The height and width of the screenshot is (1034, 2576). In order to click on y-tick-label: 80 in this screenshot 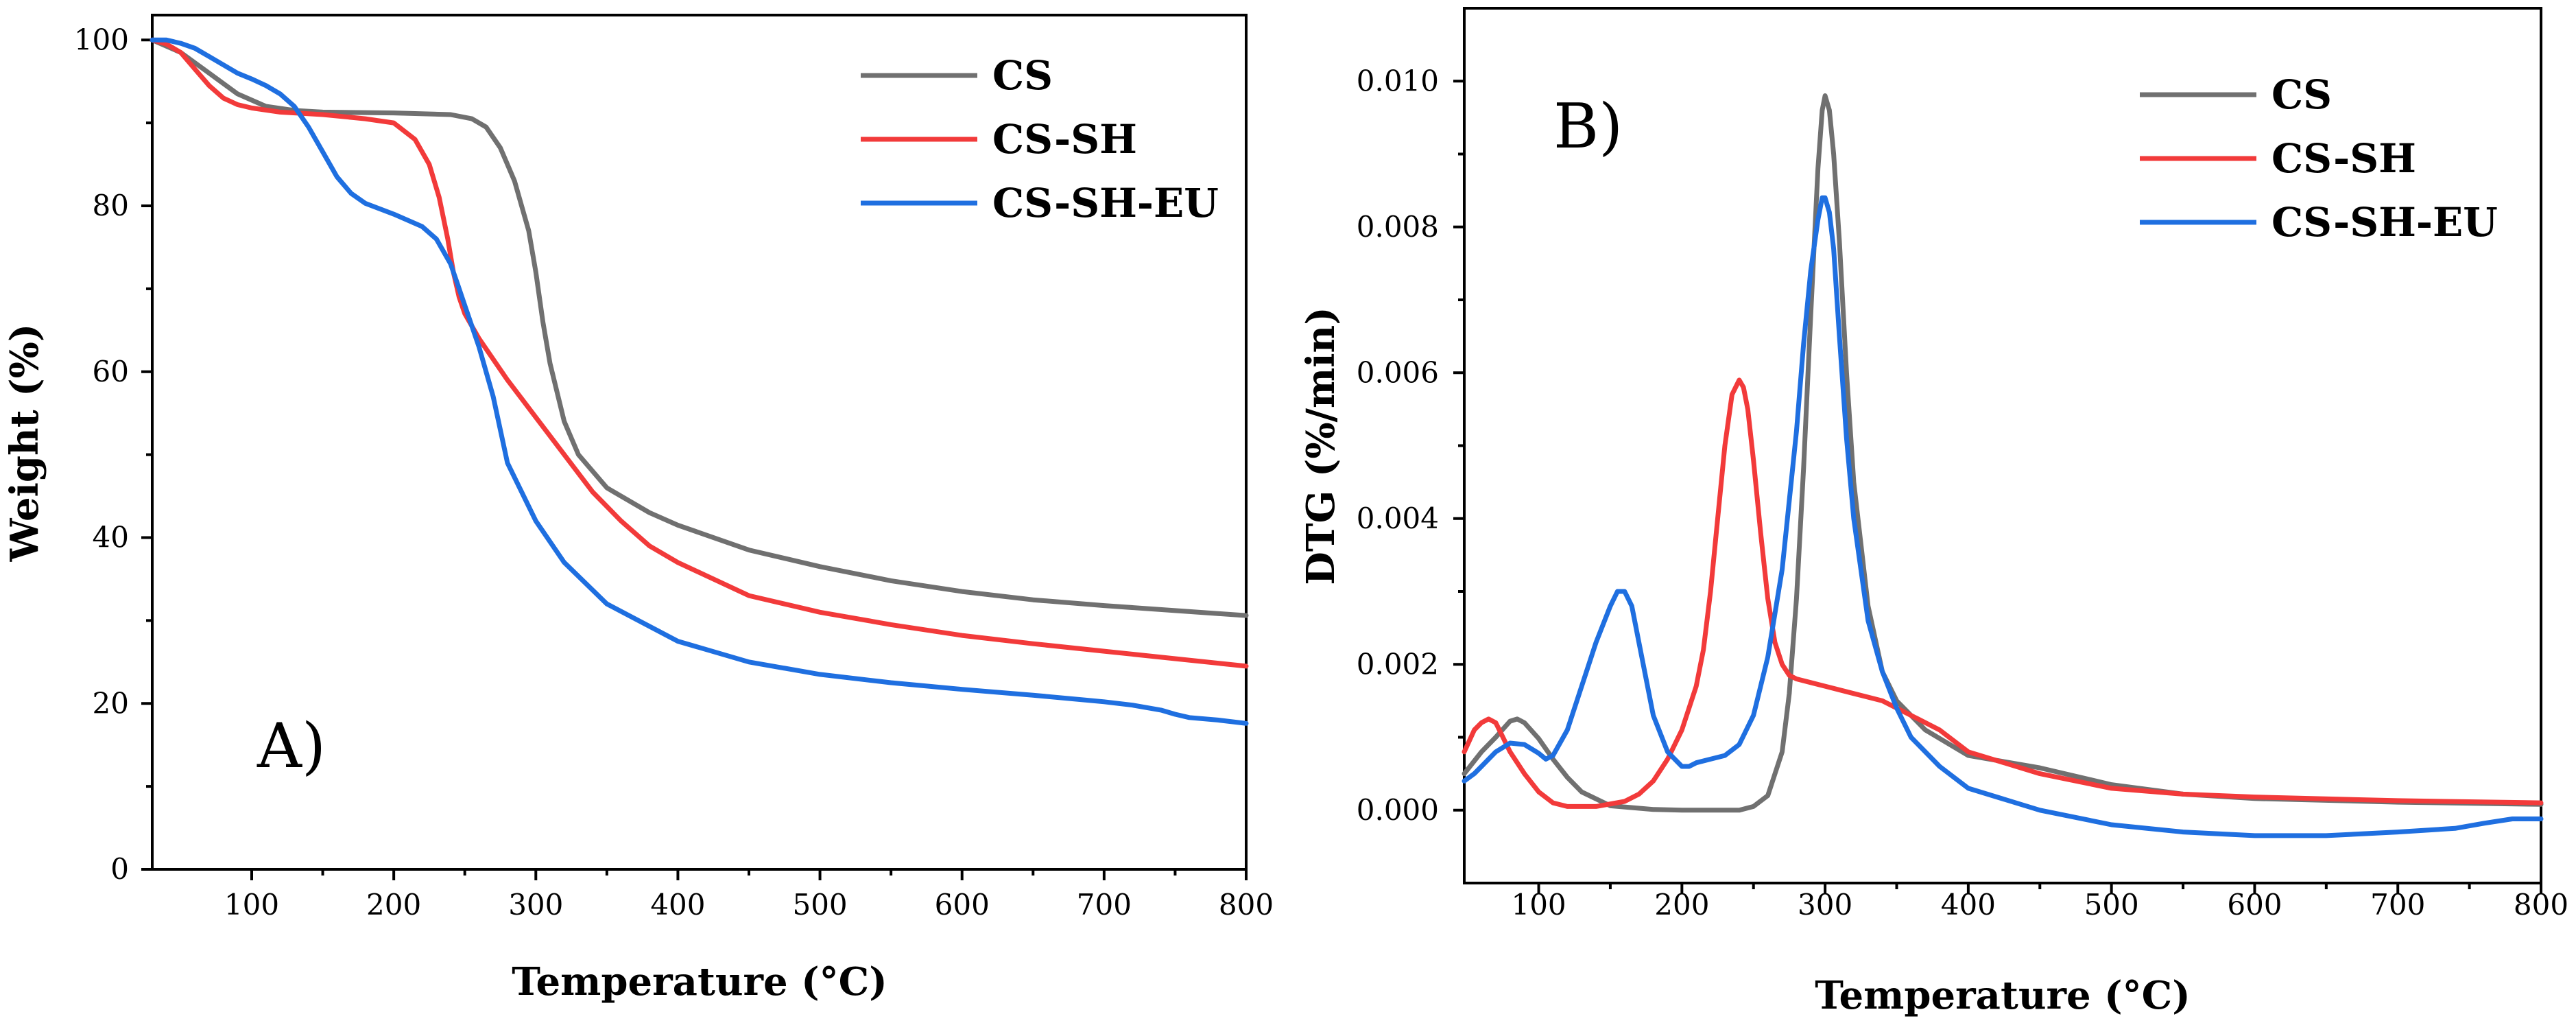, I will do `click(111, 205)`.